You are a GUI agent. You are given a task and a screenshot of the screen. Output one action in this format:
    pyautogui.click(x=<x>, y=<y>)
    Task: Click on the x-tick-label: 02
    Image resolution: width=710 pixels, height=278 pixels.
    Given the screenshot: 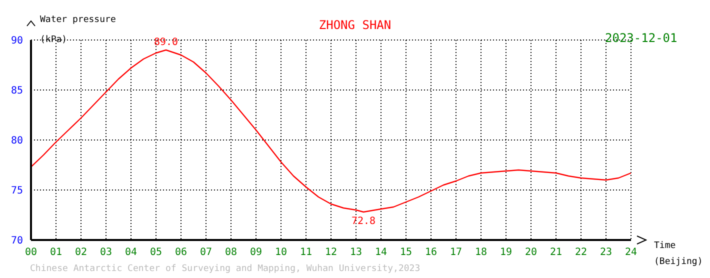 What is the action you would take?
    pyautogui.click(x=81, y=252)
    